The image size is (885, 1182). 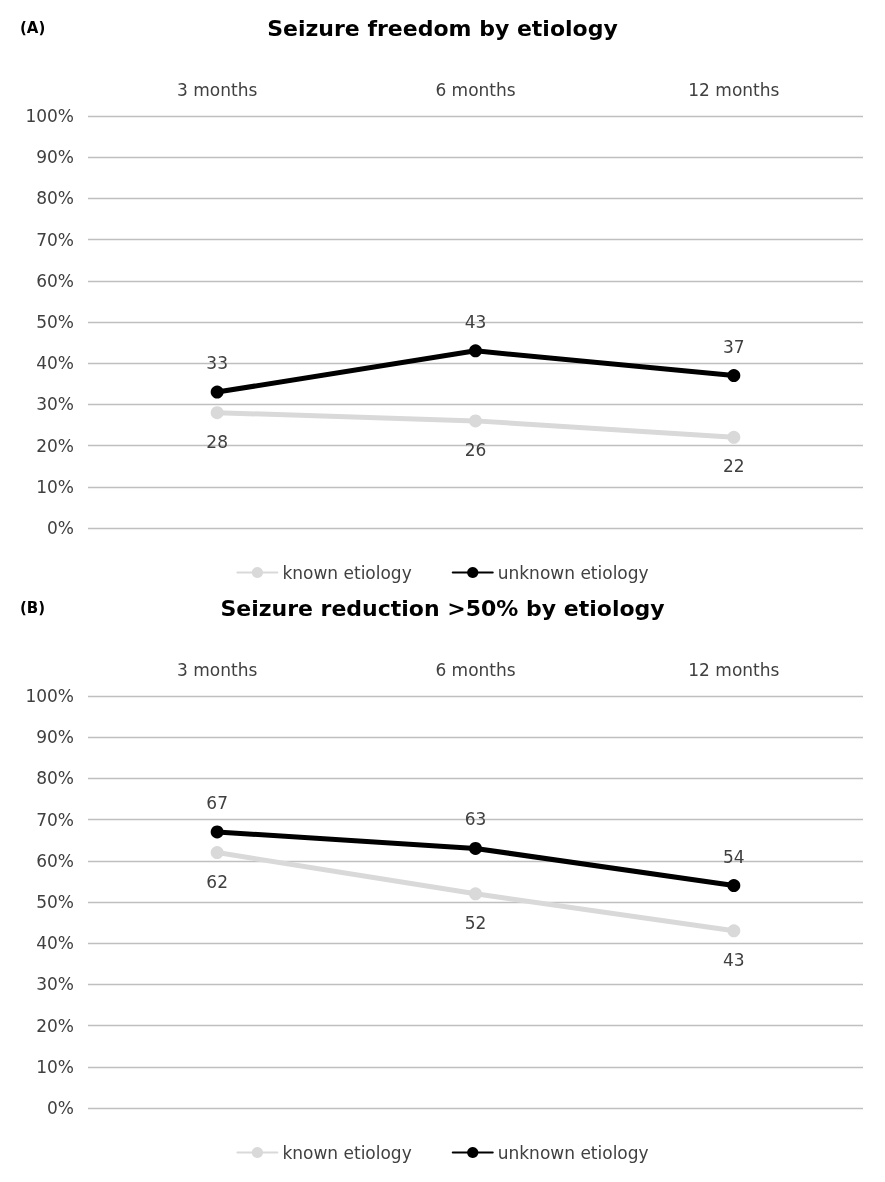 I want to click on data-label: 54, so click(x=734, y=856).